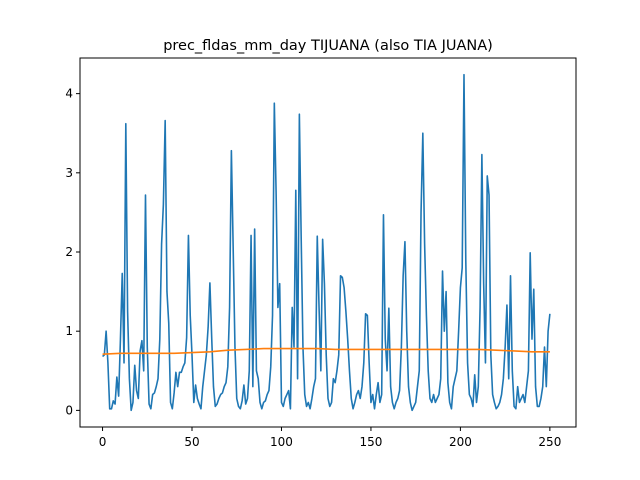 This screenshot has width=640, height=480. I want to click on x-tick-label: 250, so click(549, 442).